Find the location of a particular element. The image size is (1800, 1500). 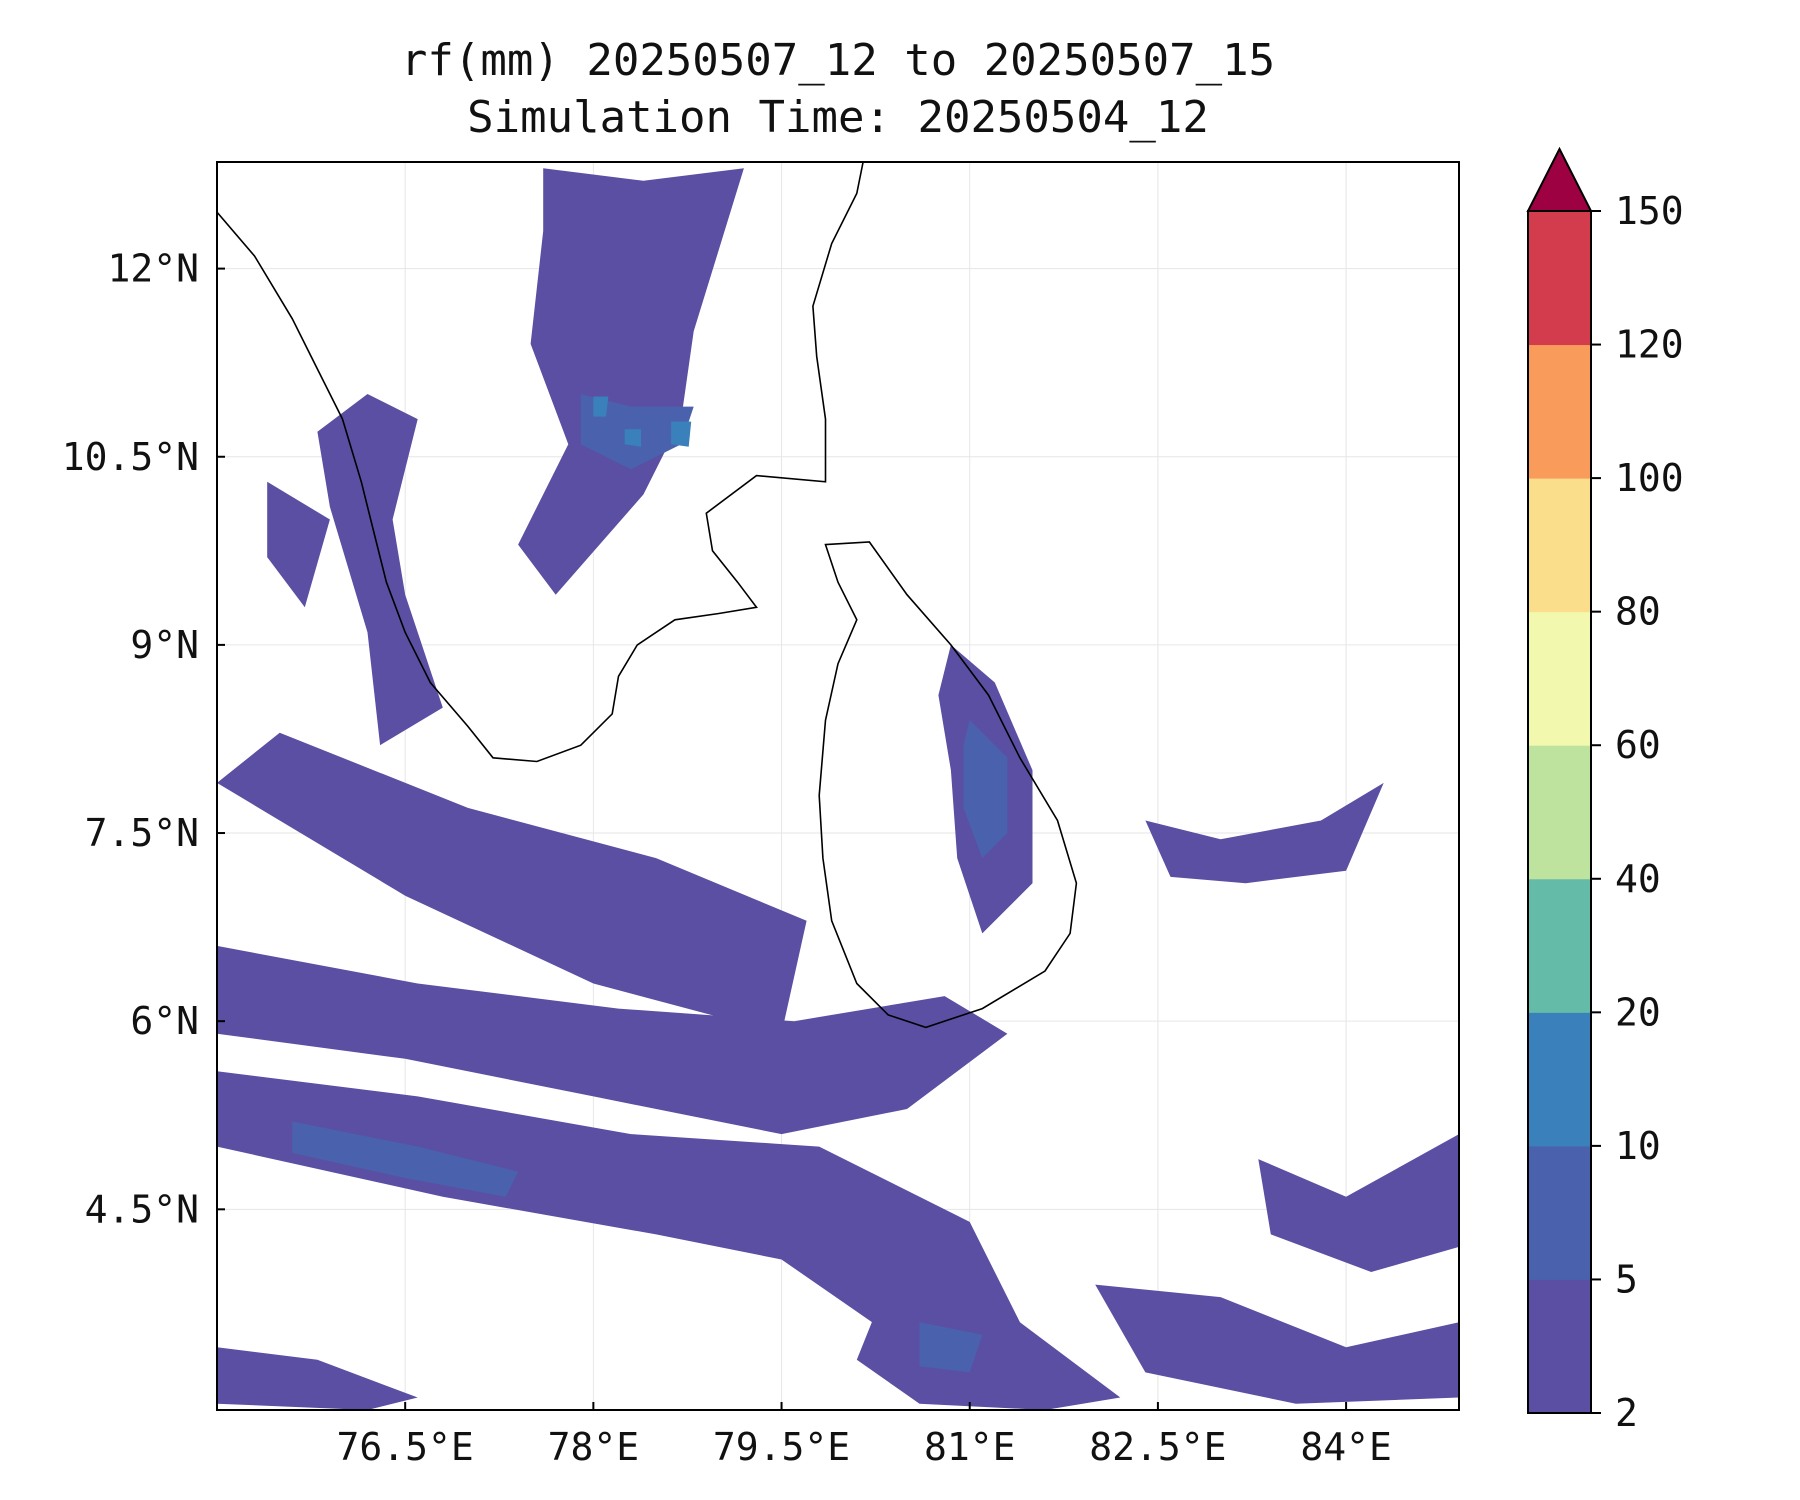

lat-tick-label: 4.5°N is located at coordinates (142, 1209).